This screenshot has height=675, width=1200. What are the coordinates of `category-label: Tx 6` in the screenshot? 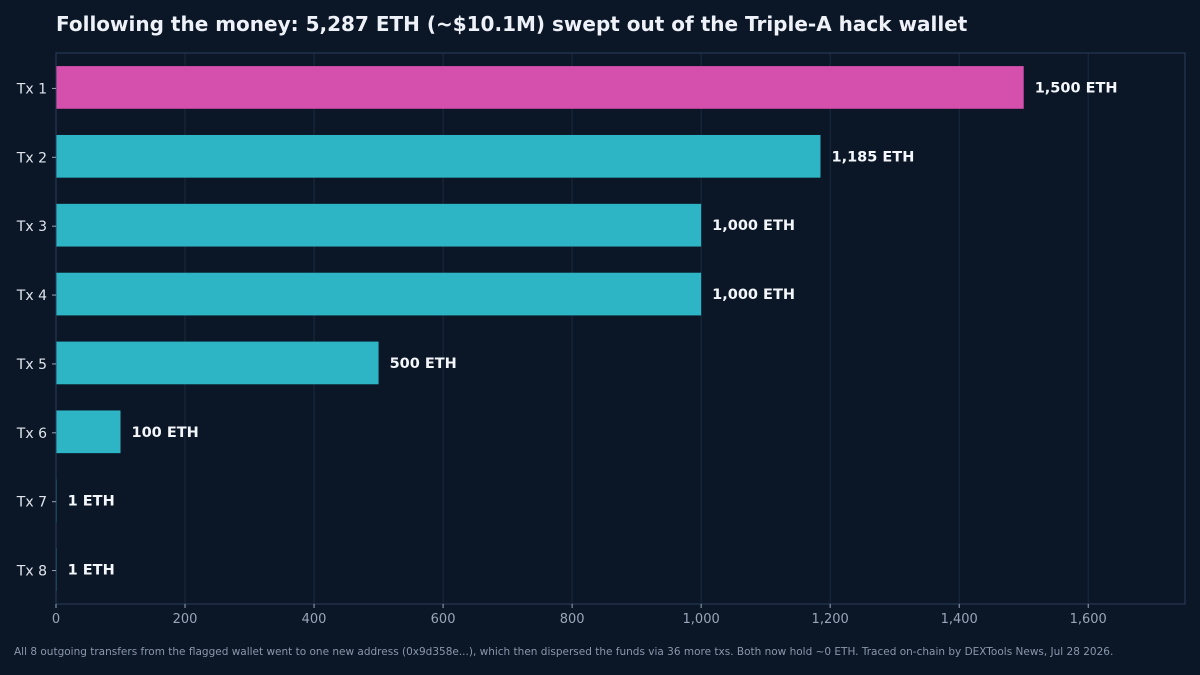 It's located at (31, 434).